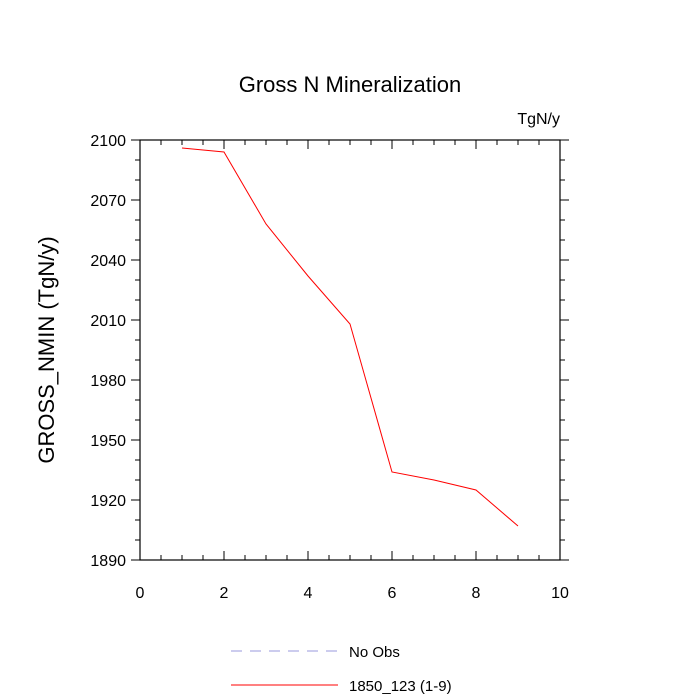 This screenshot has width=700, height=700. I want to click on y-tick-label: 2070, so click(108, 201).